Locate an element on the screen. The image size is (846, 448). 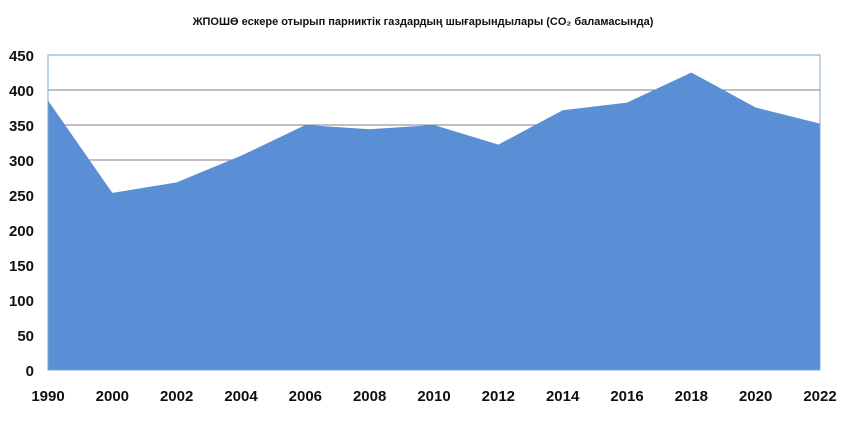
y-tick-label: 300 is located at coordinates (21, 161).